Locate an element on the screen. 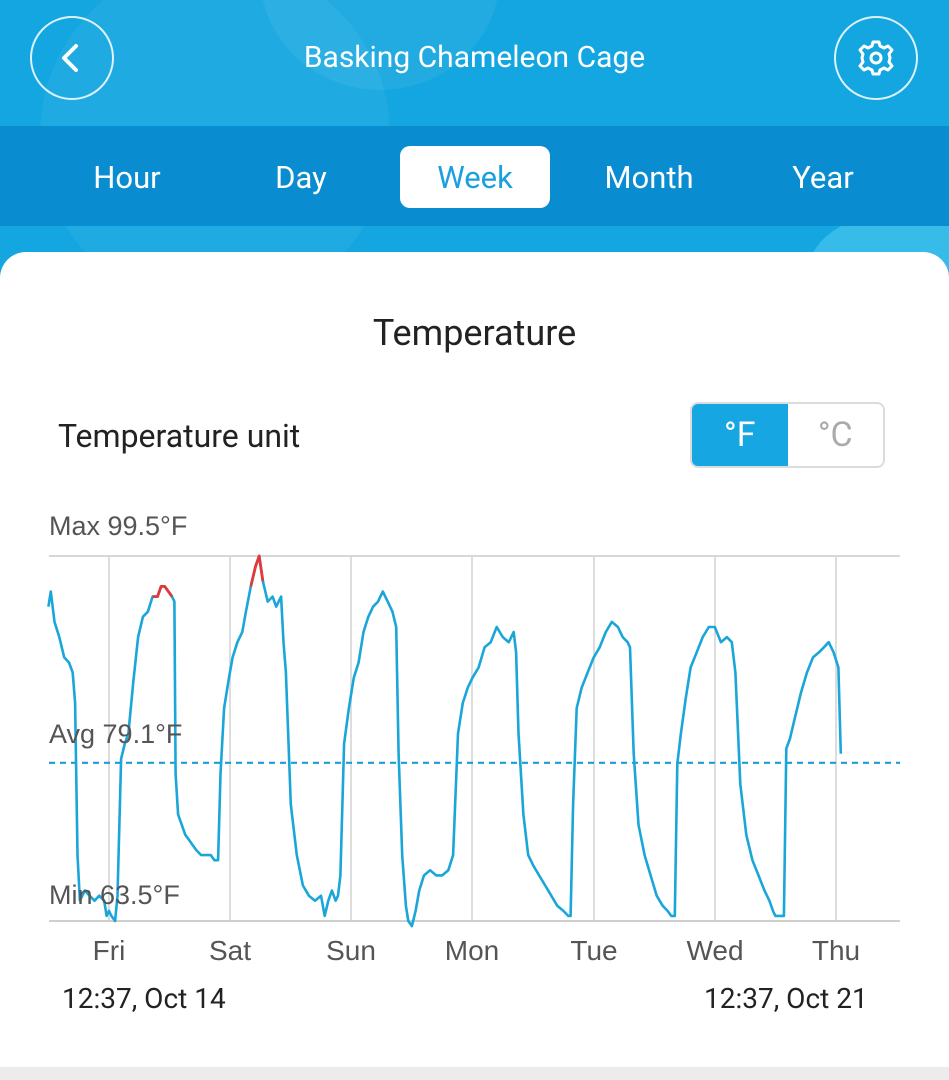 The height and width of the screenshot is (1080, 949). page-title: Basking Chameleon Cage is located at coordinates (474, 57).